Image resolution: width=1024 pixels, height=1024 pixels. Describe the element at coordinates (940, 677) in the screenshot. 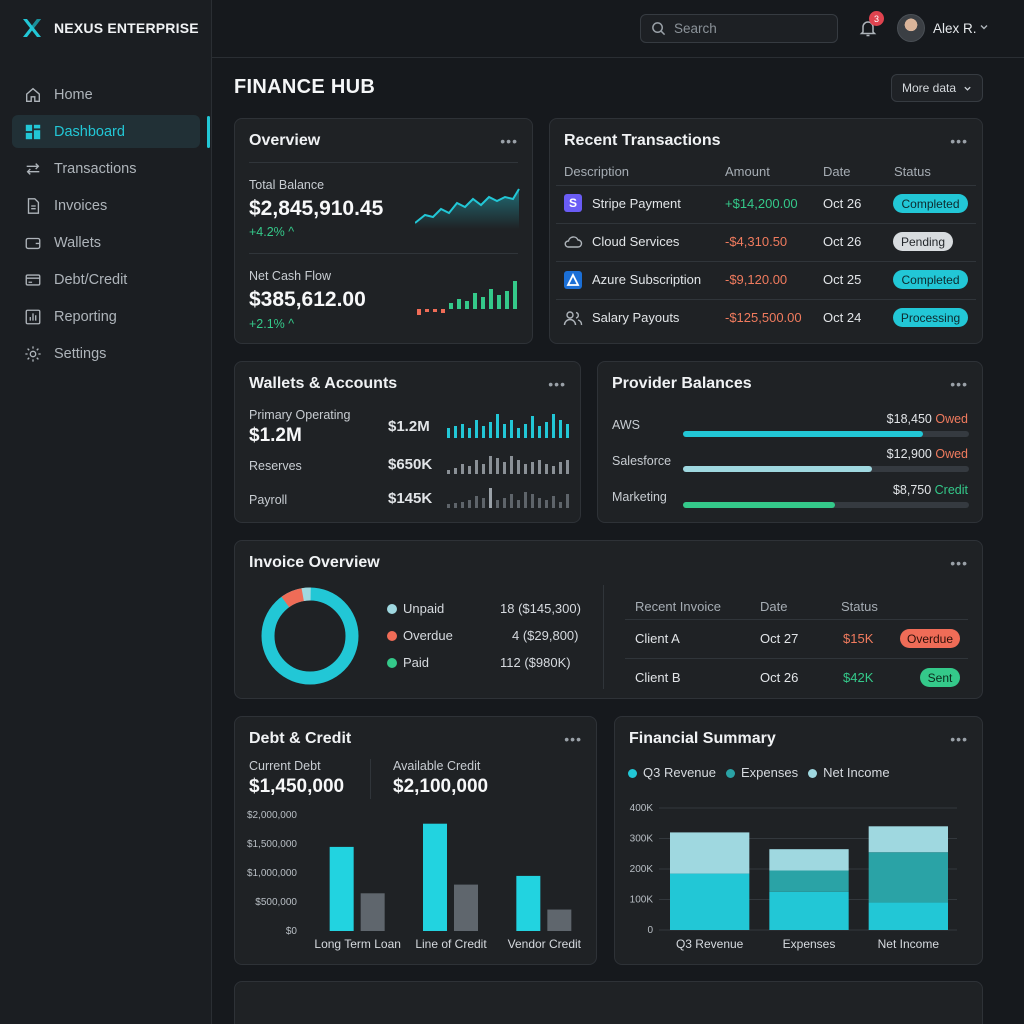

I see `status-badge: Sent` at that location.